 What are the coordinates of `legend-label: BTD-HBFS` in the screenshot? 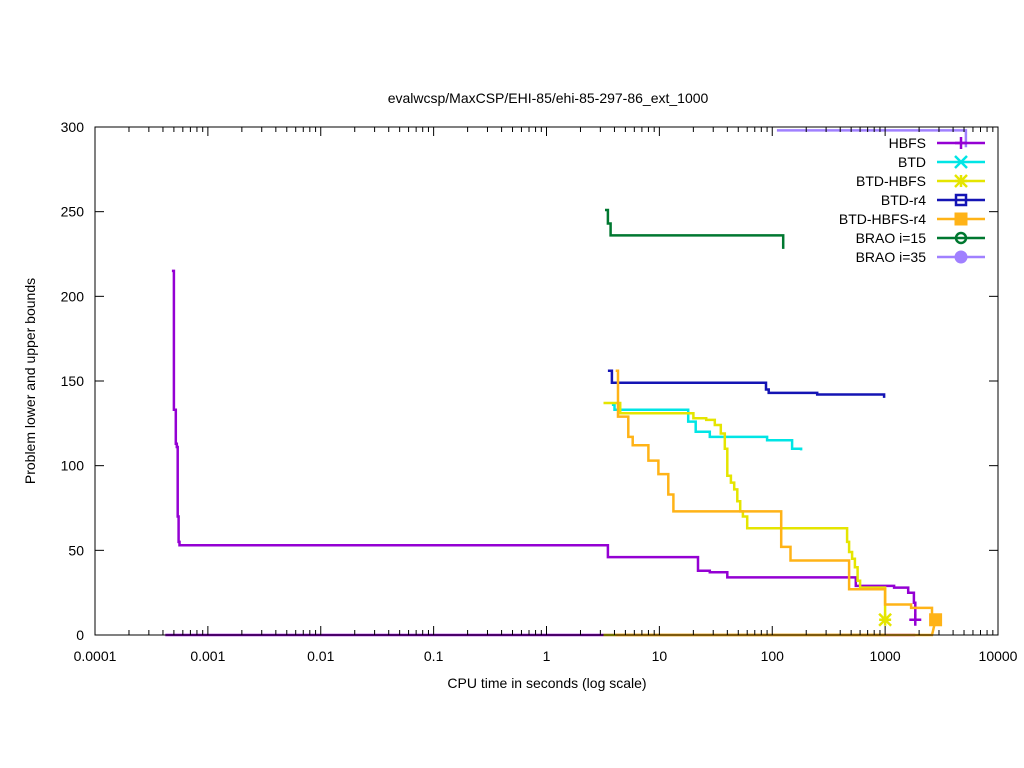 It's located at (891, 181).